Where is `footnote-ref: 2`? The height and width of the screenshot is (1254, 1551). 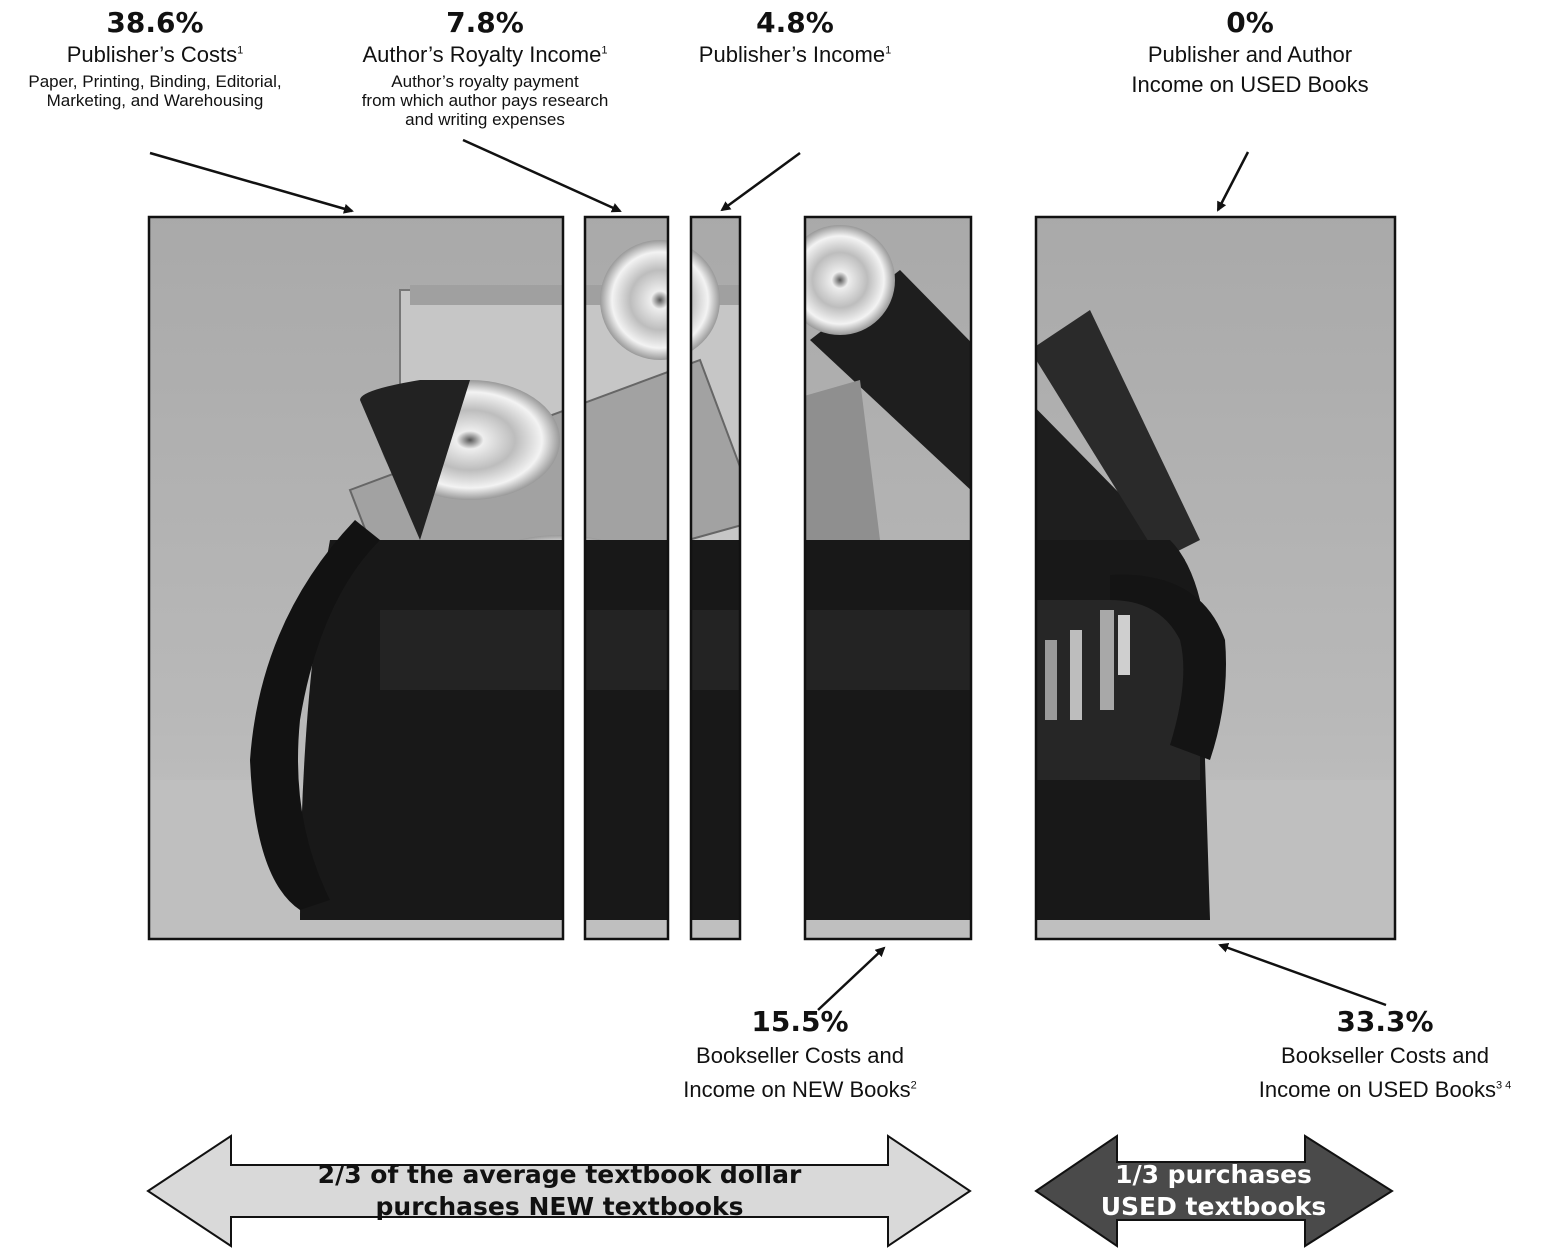
footnote-ref: 2 is located at coordinates (913, 1085).